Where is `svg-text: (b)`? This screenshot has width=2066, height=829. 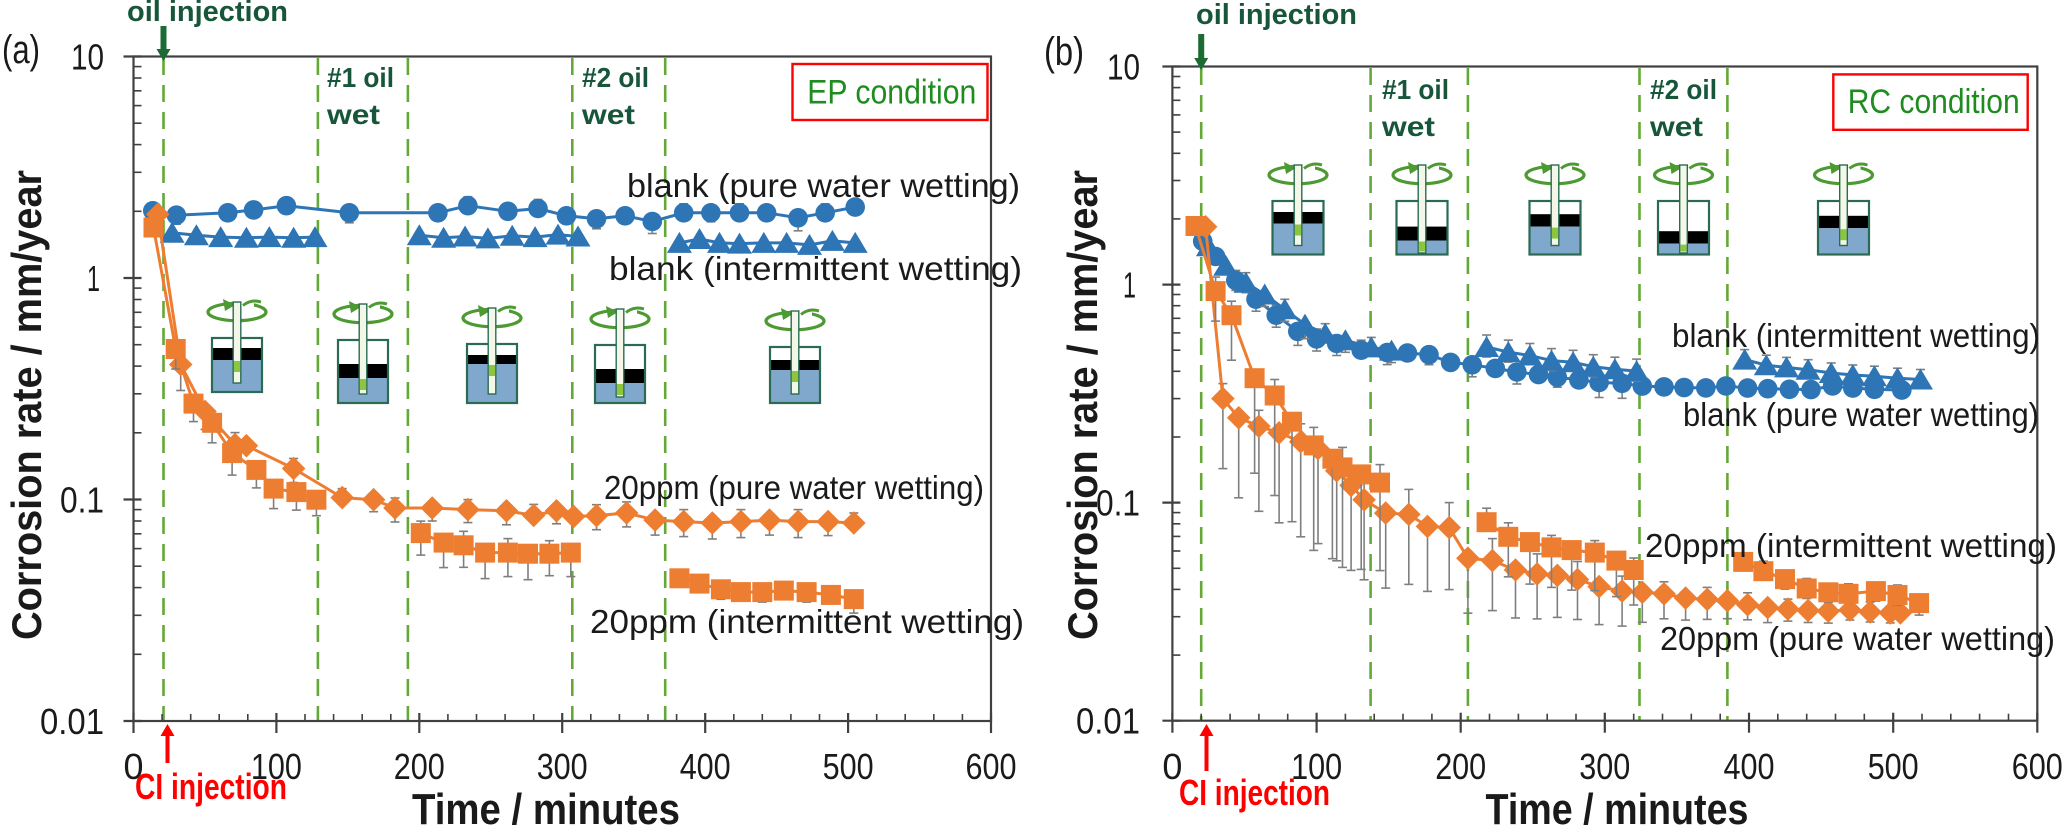 svg-text: (b) is located at coordinates (1064, 52).